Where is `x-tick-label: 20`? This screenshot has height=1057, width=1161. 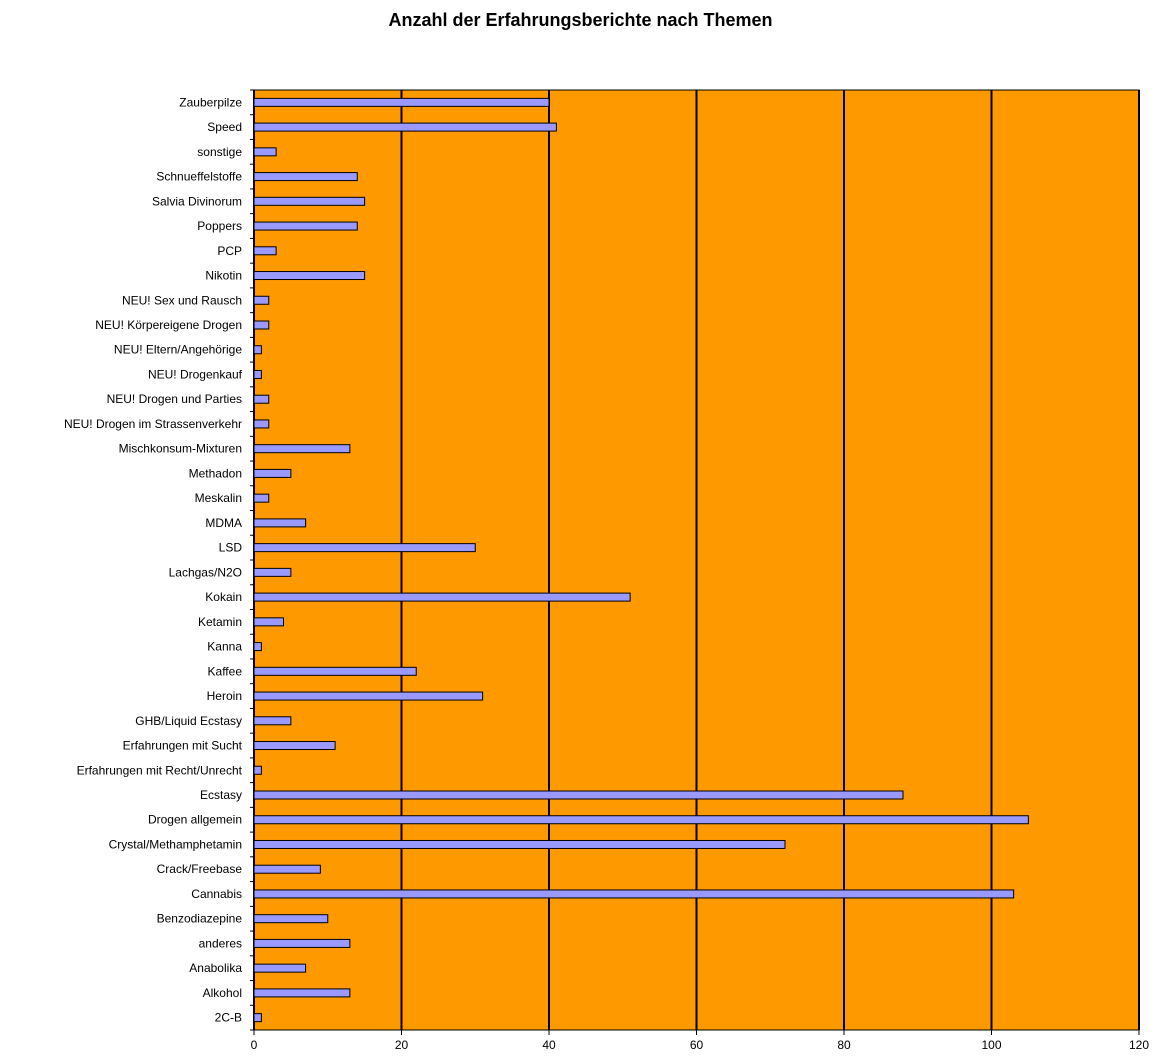
x-tick-label: 20 is located at coordinates (402, 1045).